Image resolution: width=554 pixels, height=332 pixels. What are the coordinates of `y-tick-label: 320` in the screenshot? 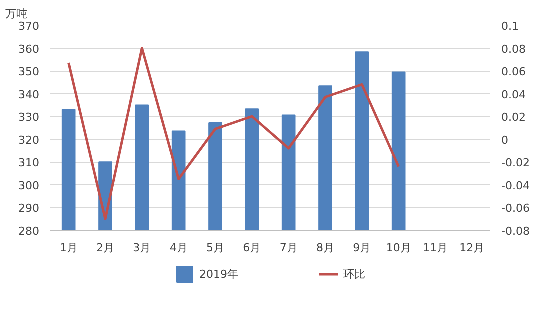 It's located at (29, 140).